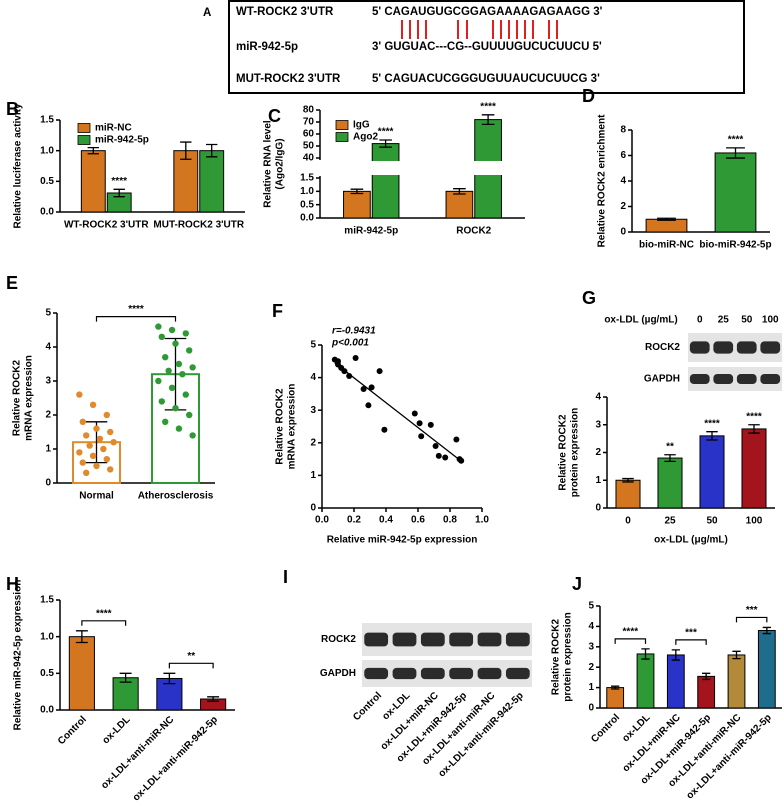  What do you see at coordinates (122, 140) in the screenshot?
I see `legend-label: miR-942-5p` at bounding box center [122, 140].